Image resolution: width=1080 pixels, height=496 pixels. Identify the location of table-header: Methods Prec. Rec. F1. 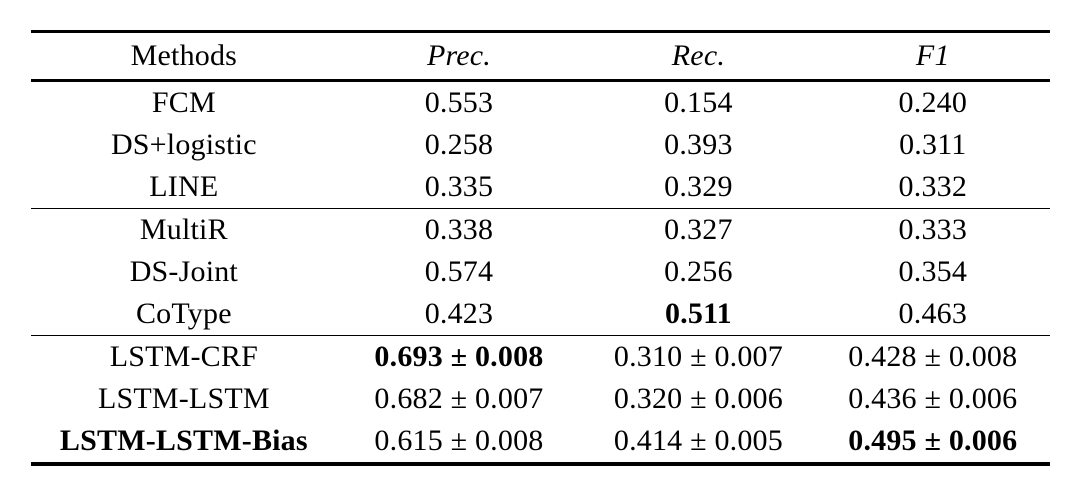
(540, 56).